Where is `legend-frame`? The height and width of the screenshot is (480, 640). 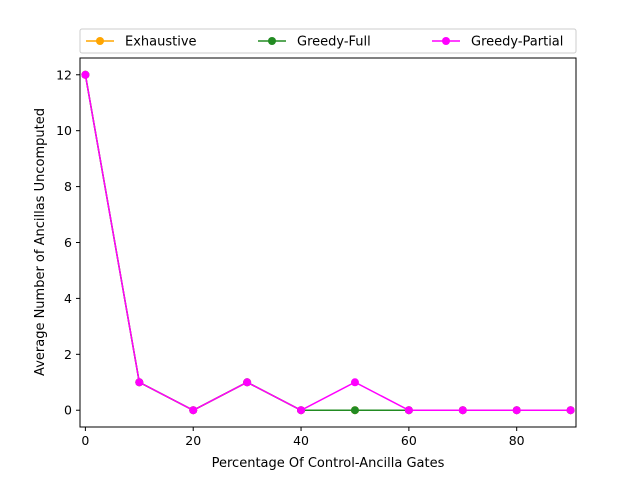 legend-frame is located at coordinates (328, 41).